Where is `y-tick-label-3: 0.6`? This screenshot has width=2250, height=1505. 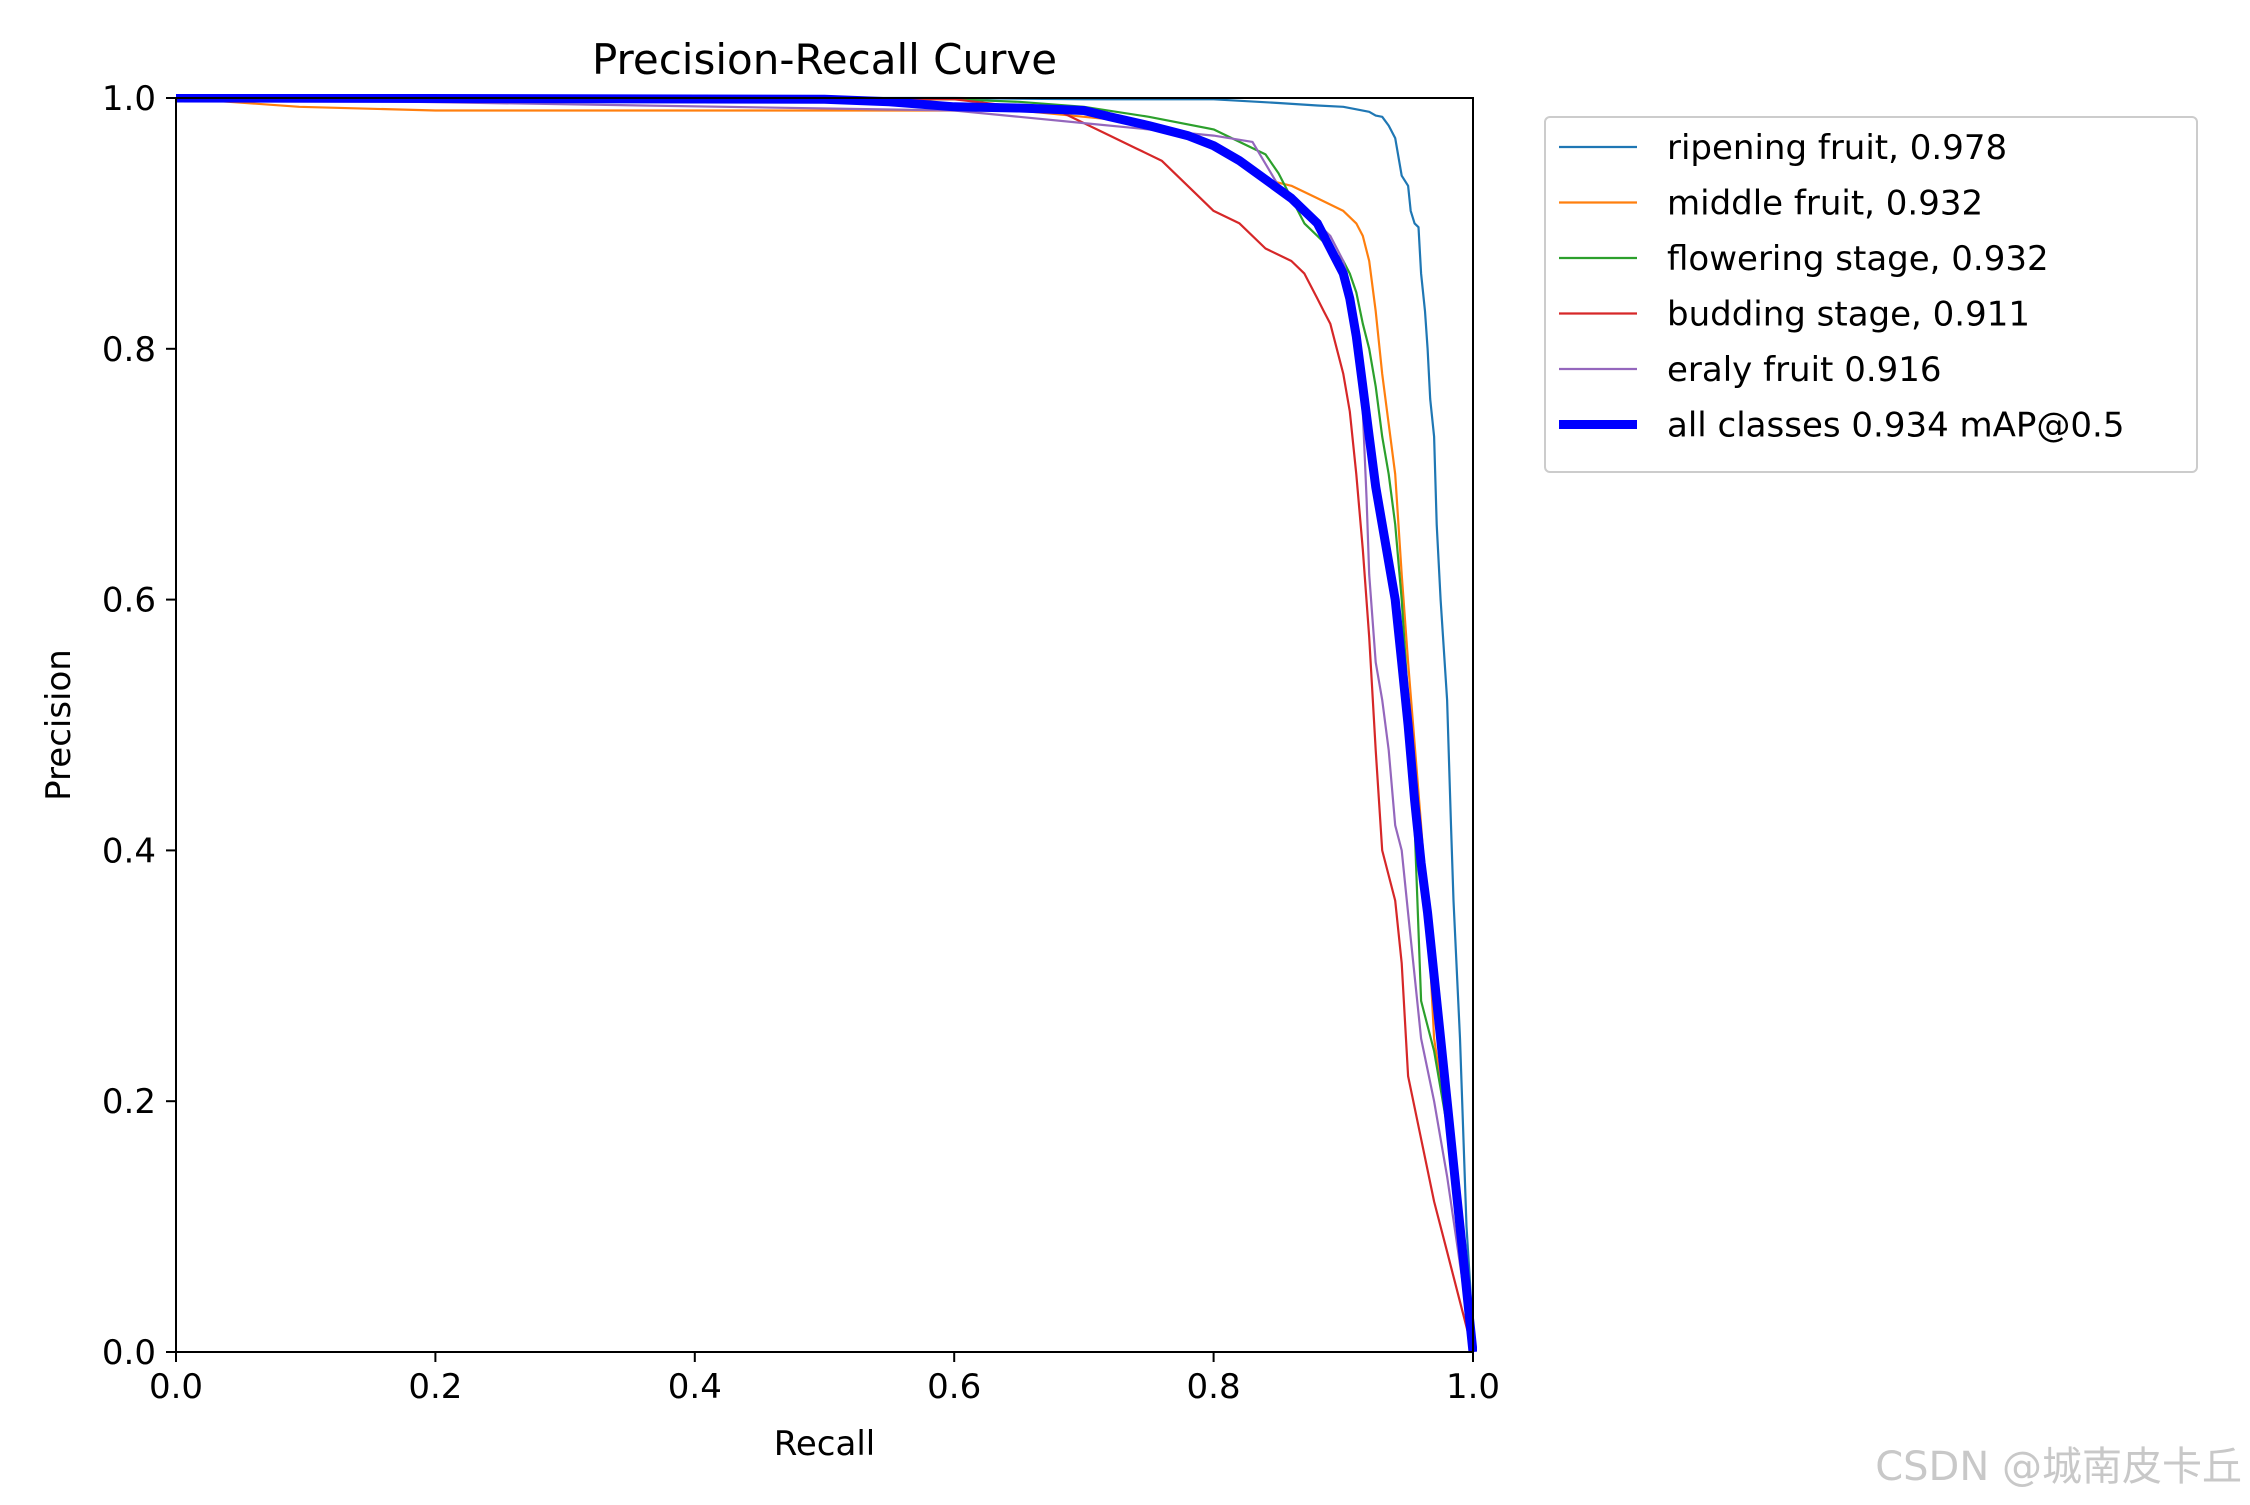
y-tick-label-3: 0.6 is located at coordinates (129, 601).